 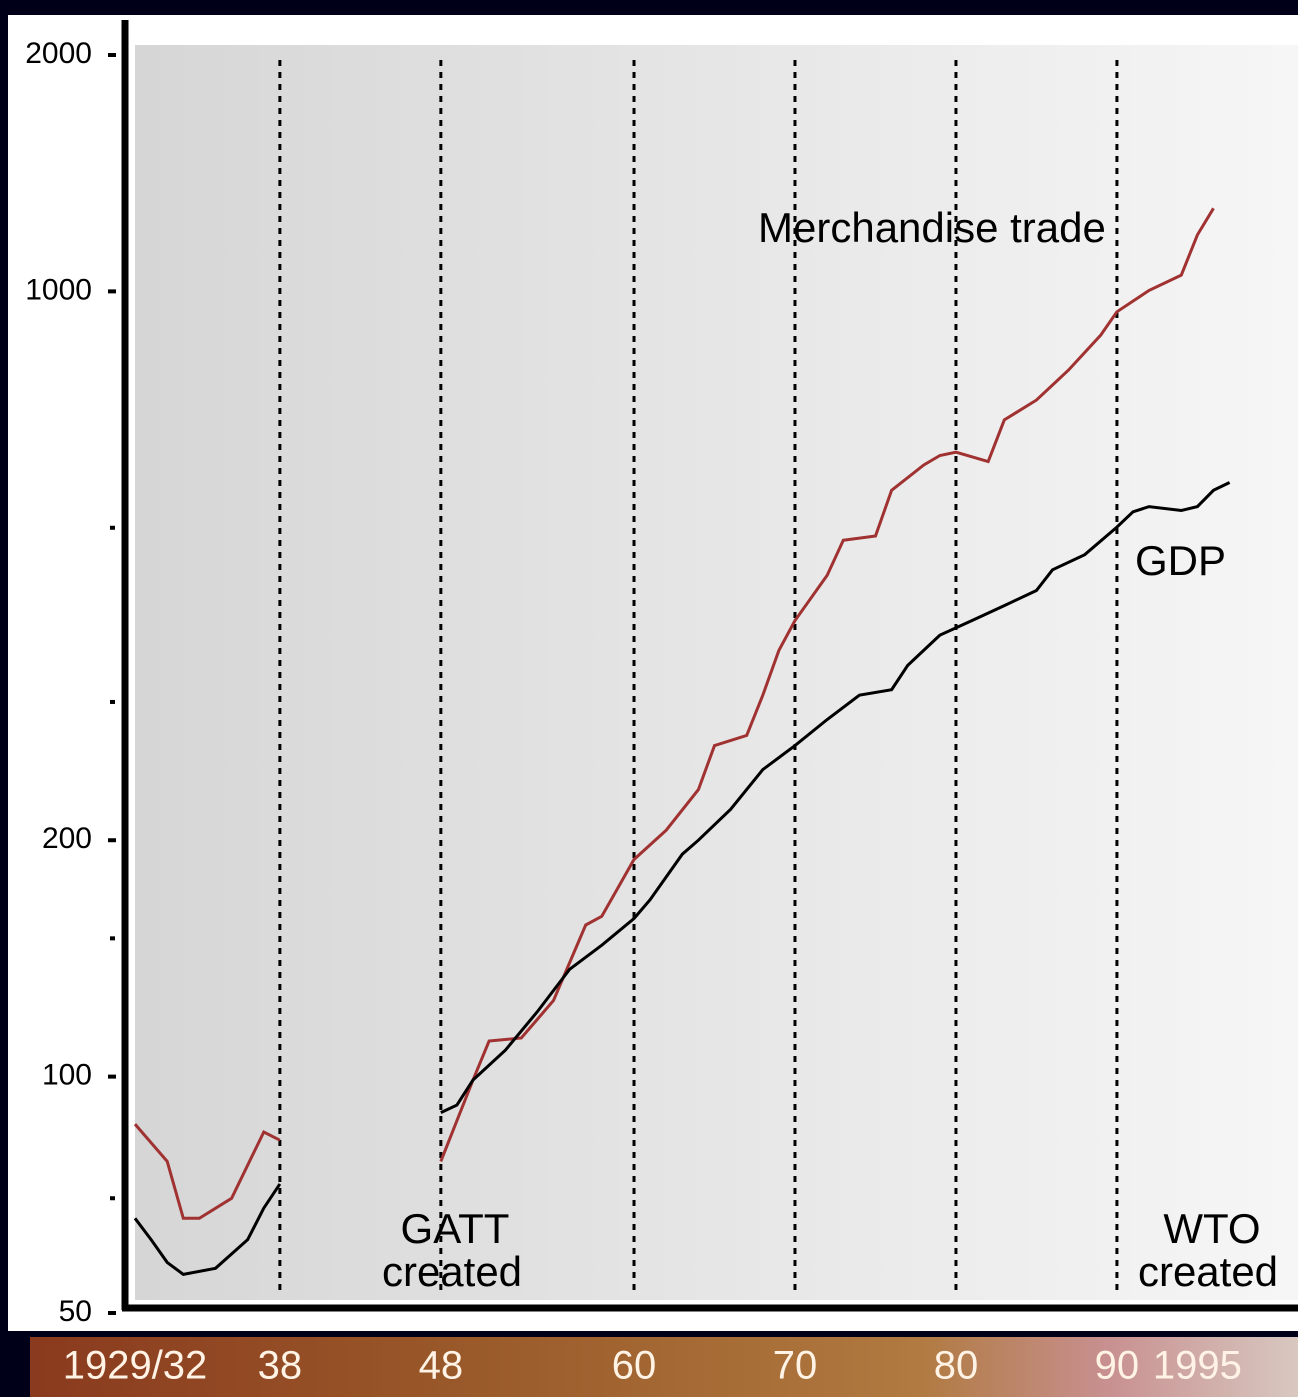 I want to click on y-tick-label: 100, so click(x=67, y=1075).